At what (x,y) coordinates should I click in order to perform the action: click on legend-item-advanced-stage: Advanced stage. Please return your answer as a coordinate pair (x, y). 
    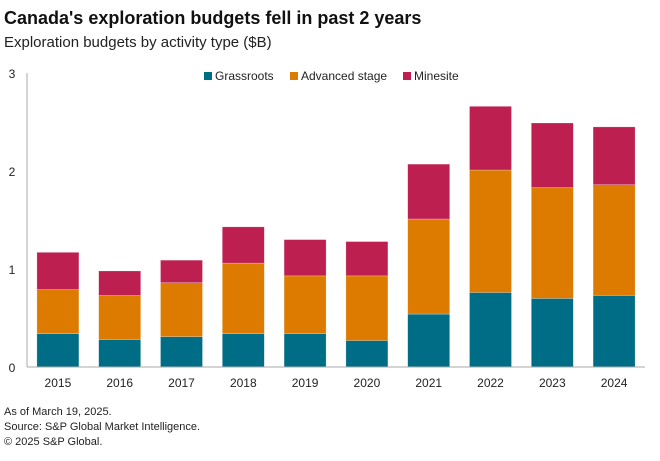
    Looking at the image, I should click on (338, 76).